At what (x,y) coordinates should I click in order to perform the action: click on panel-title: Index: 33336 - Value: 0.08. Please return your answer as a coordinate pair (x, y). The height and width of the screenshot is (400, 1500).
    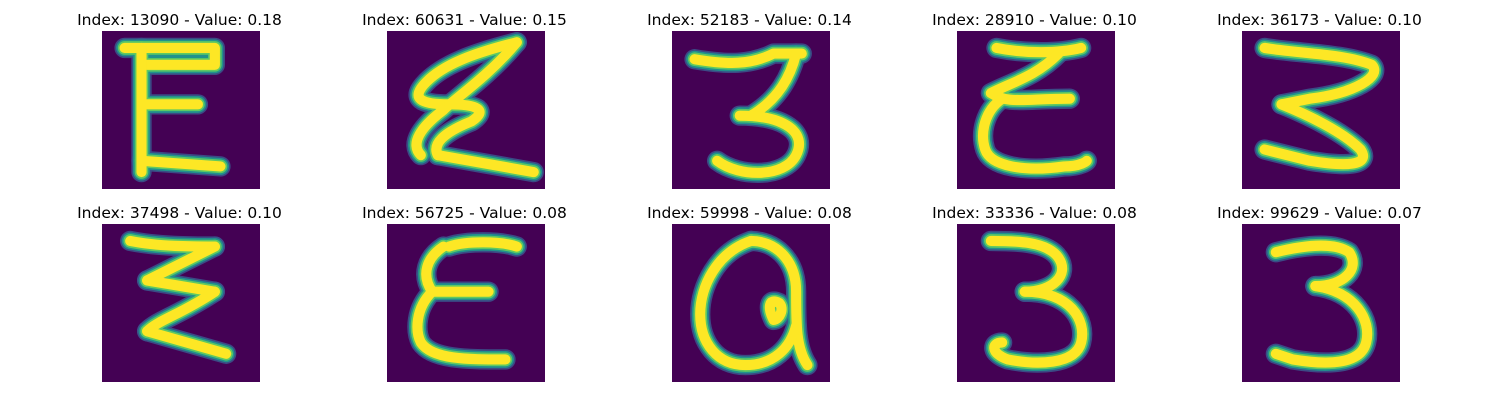
    Looking at the image, I should click on (1034, 213).